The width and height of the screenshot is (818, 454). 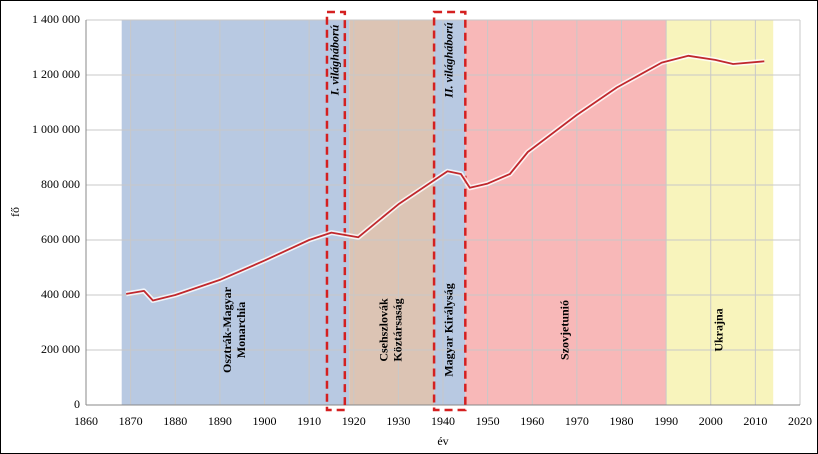 I want to click on band-label: Magyar Királyság, so click(x=448, y=329).